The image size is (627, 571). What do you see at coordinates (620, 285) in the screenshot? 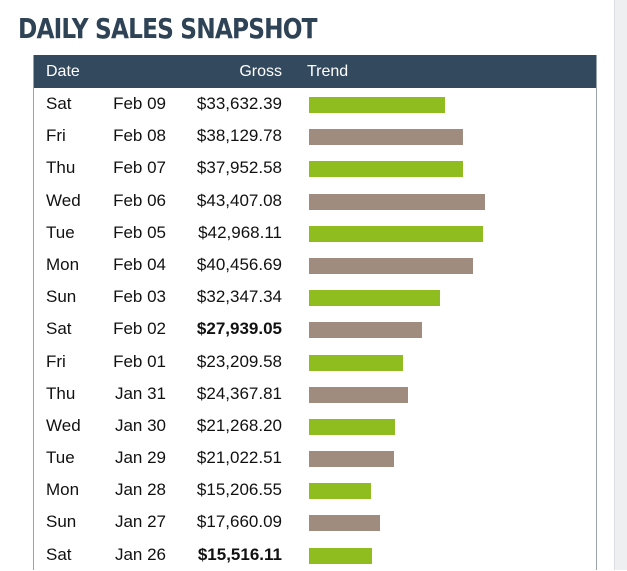
I see `window-edge` at bounding box center [620, 285].